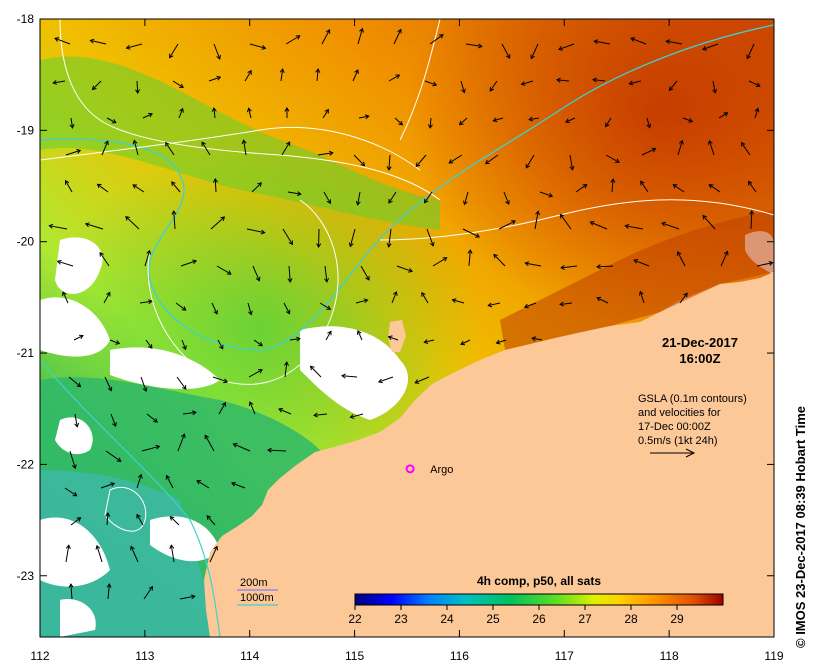  I want to click on timestamp-time: 16:00Z, so click(699, 358).